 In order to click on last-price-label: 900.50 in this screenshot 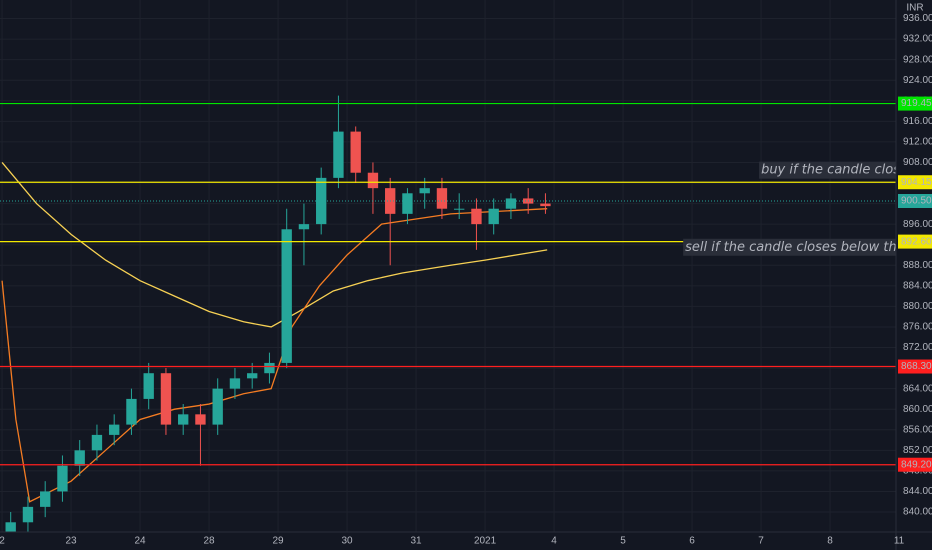, I will do `click(916, 201)`.